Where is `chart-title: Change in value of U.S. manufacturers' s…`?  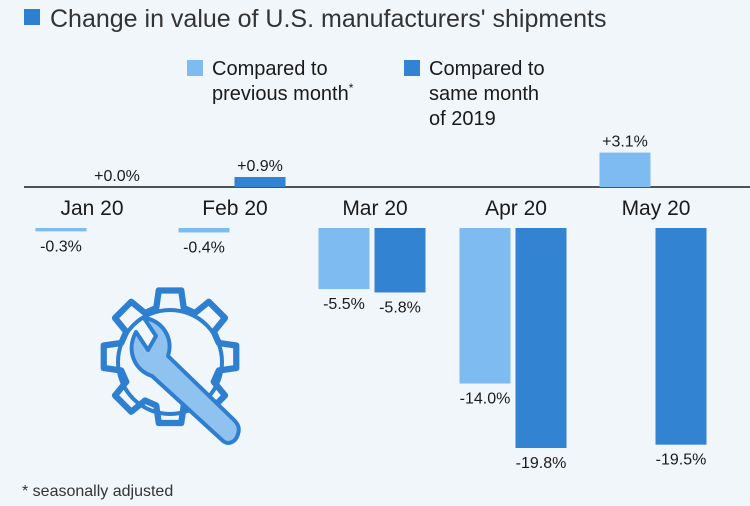 chart-title: Change in value of U.S. manufacturers' s… is located at coordinates (328, 19).